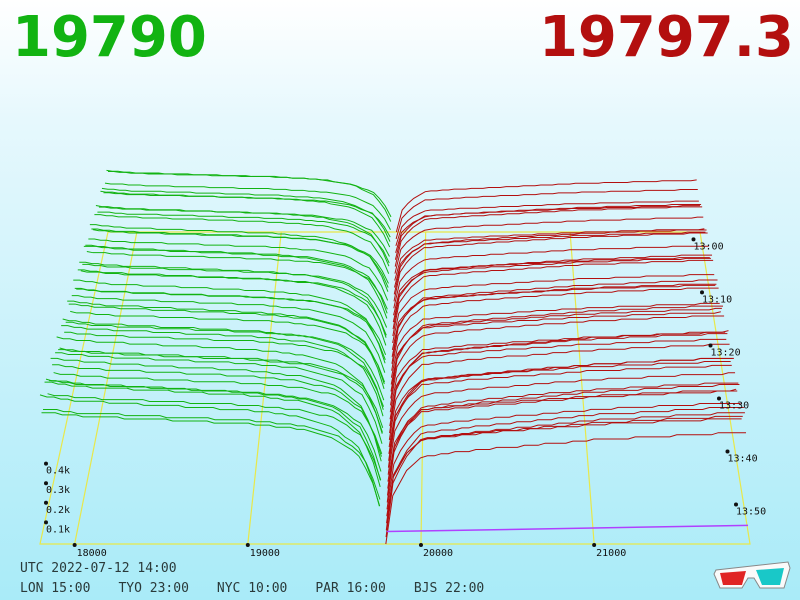 The height and width of the screenshot is (600, 800). I want to click on utc-time: UTC 2022-07-12 14:00, so click(98, 568).